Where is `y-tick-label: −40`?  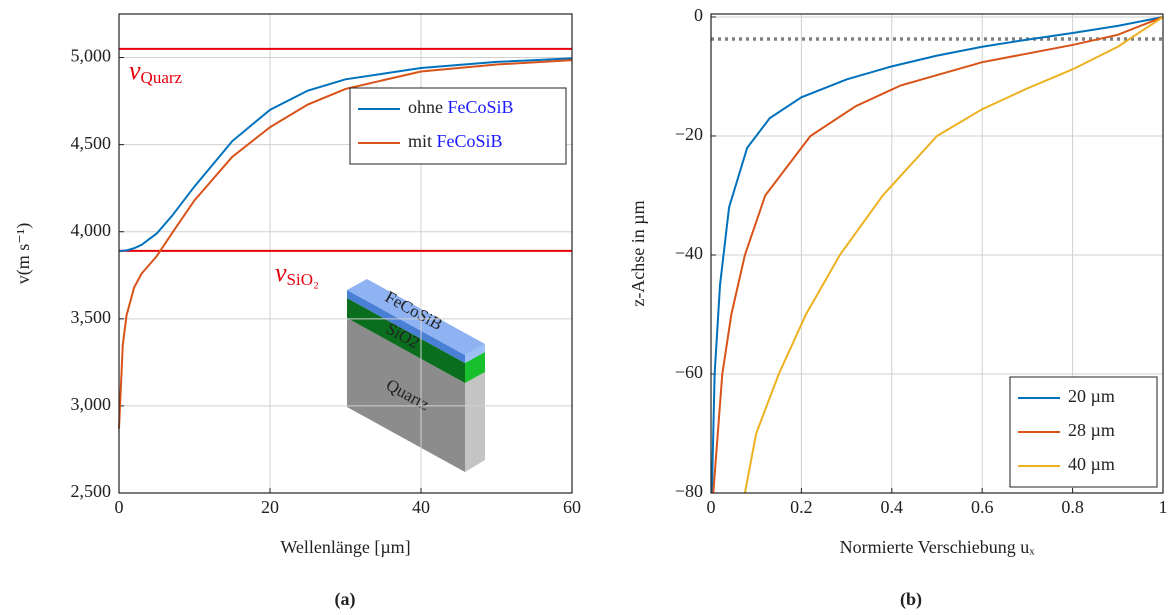
y-tick-label: −40 is located at coordinates (689, 253).